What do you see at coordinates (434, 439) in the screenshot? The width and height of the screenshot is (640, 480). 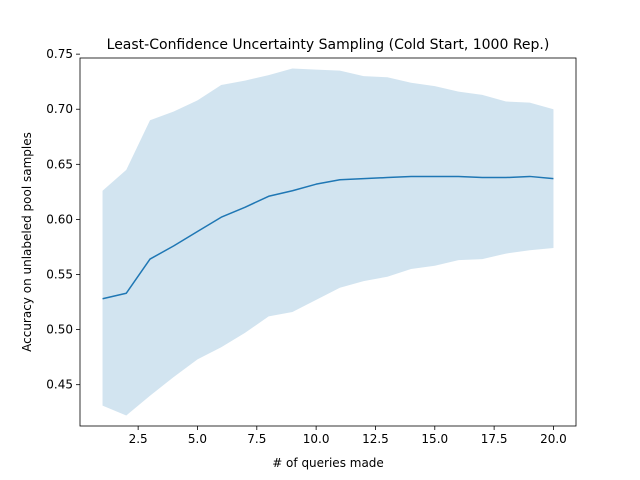 I see `x-tick-label: 15.0` at bounding box center [434, 439].